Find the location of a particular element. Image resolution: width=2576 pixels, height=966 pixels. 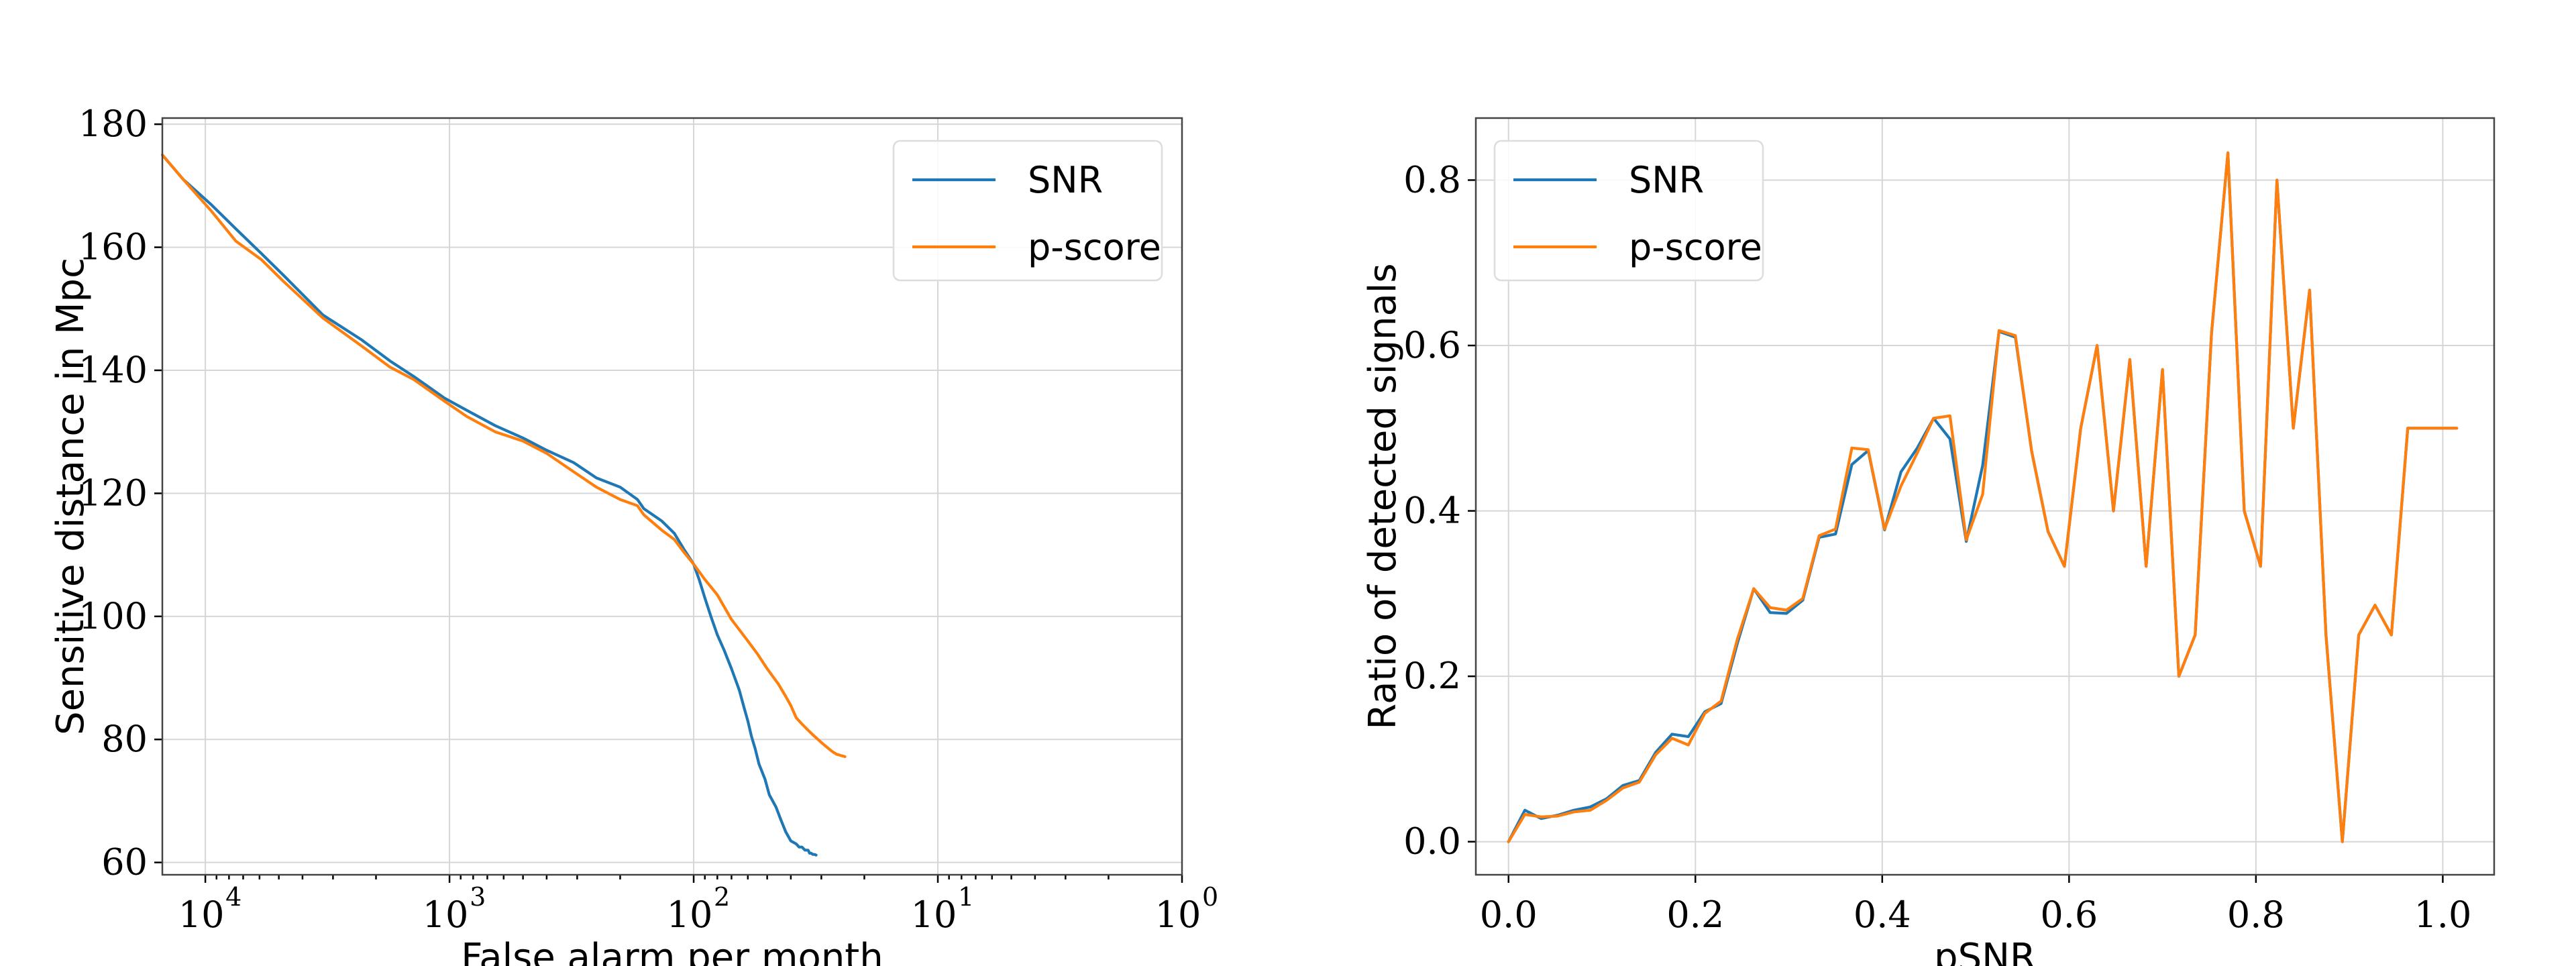

x-tick-exponent: 2 is located at coordinates (722, 897).